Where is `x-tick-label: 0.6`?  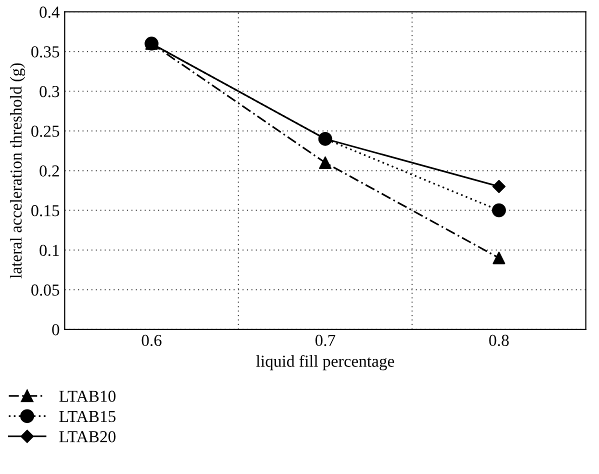
x-tick-label: 0.6 is located at coordinates (152, 340).